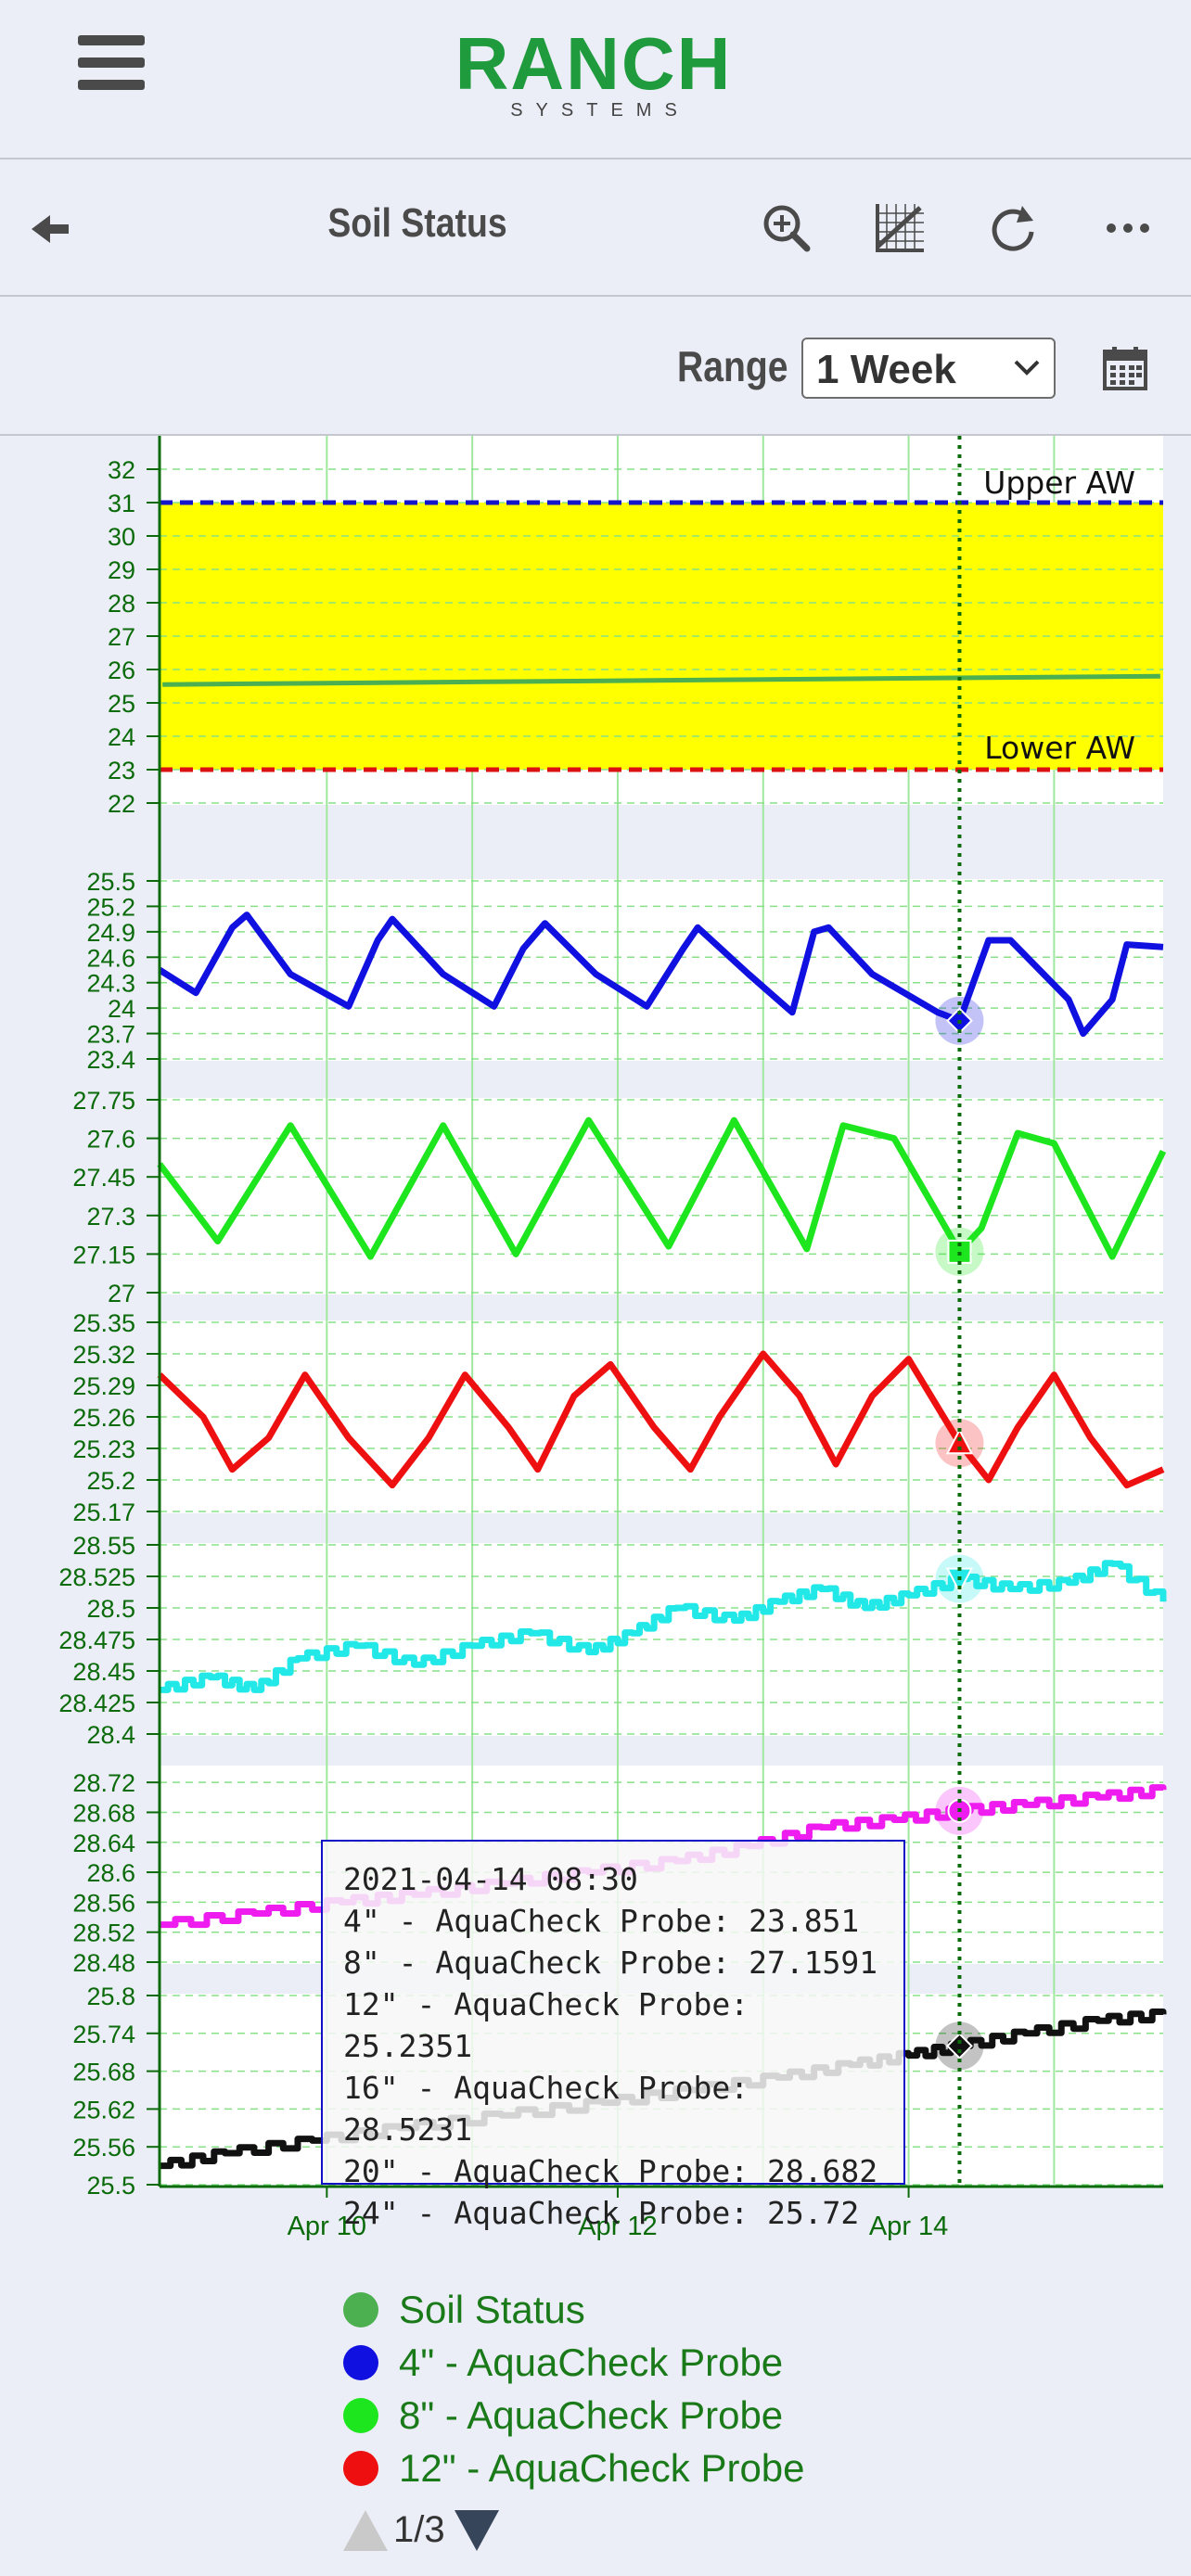 This screenshot has width=1191, height=2576. What do you see at coordinates (546, 2025) in the screenshot?
I see `tooltip-line-12in: 12" - AquaCheck Probe: 25.2351` at bounding box center [546, 2025].